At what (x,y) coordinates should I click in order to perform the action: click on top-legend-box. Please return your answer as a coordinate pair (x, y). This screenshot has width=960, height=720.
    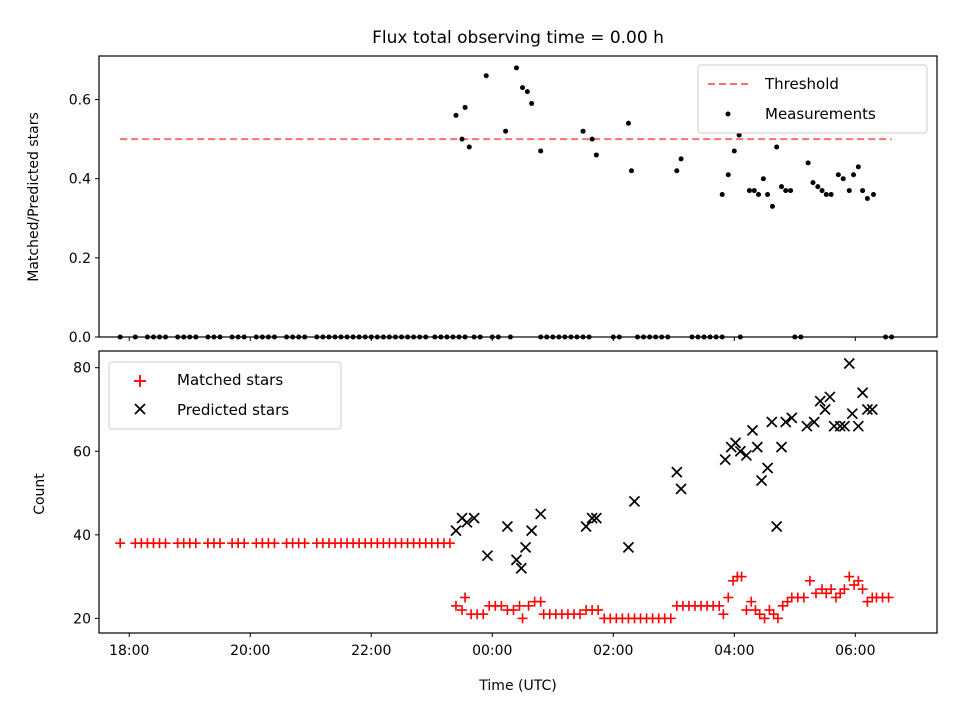
    Looking at the image, I should click on (812, 99).